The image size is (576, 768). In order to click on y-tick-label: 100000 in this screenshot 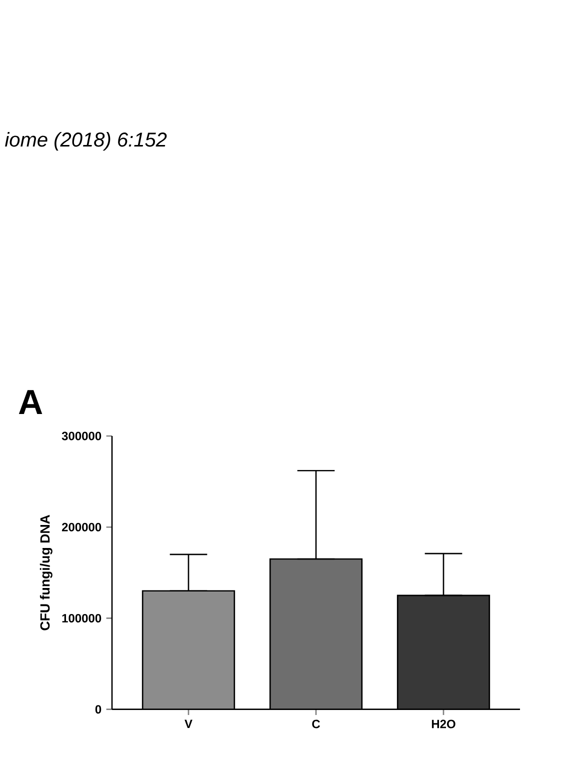, I will do `click(82, 618)`.